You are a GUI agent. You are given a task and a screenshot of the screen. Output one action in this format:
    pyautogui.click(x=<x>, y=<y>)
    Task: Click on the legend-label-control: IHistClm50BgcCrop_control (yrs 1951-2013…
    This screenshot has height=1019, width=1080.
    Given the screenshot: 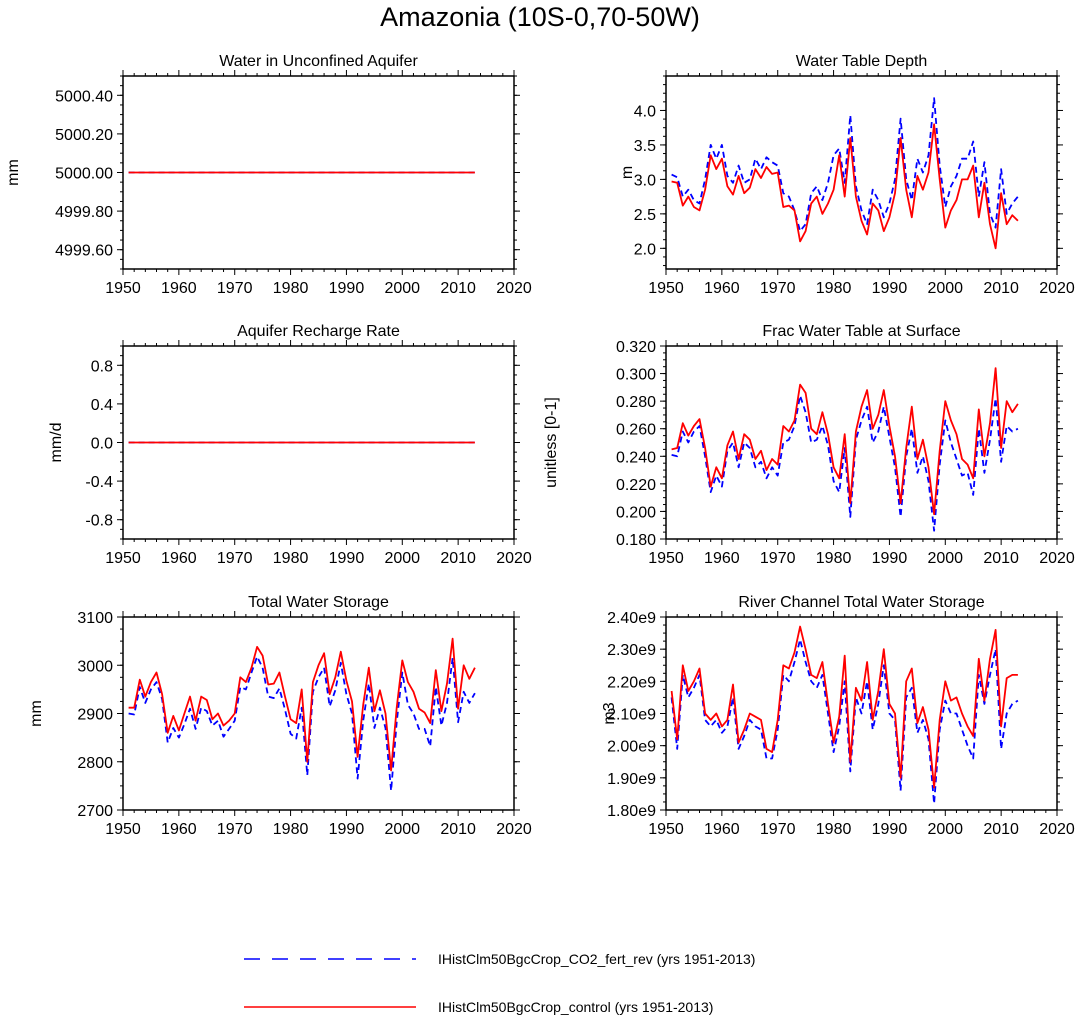 What is the action you would take?
    pyautogui.click(x=576, y=1007)
    